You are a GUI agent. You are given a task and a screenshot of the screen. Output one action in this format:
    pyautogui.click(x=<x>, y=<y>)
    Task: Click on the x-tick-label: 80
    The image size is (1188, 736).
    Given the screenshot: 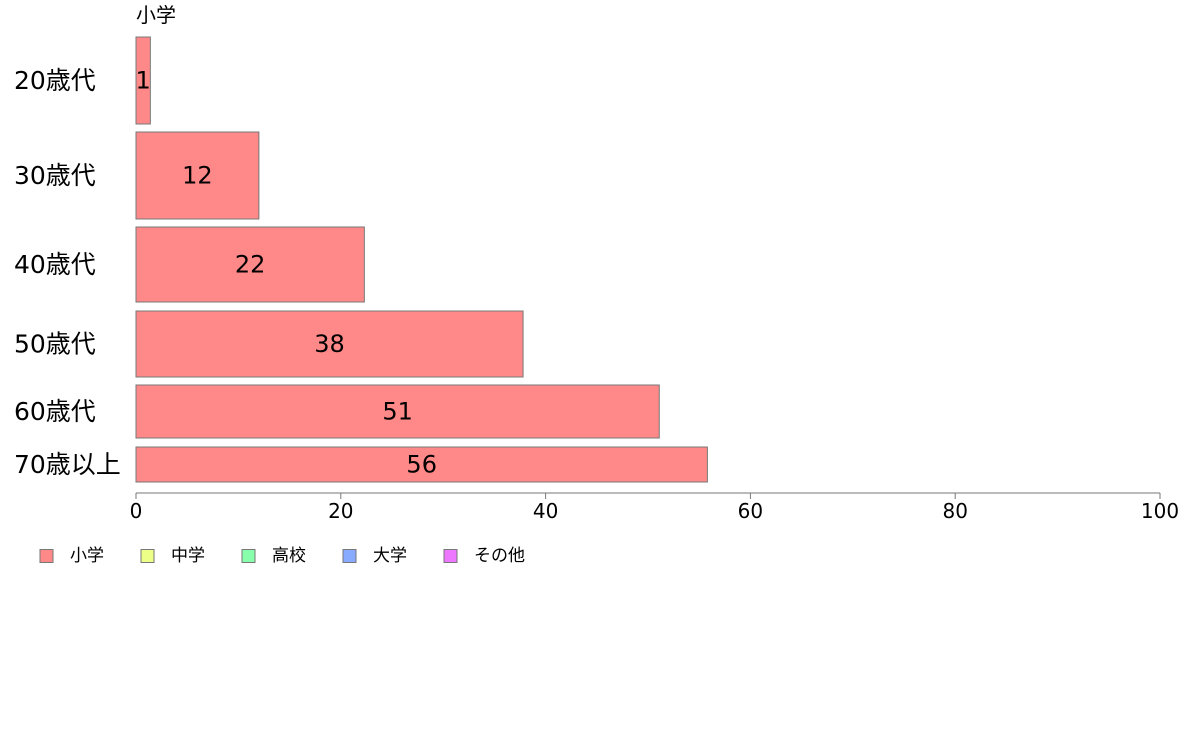 What is the action you would take?
    pyautogui.click(x=954, y=511)
    